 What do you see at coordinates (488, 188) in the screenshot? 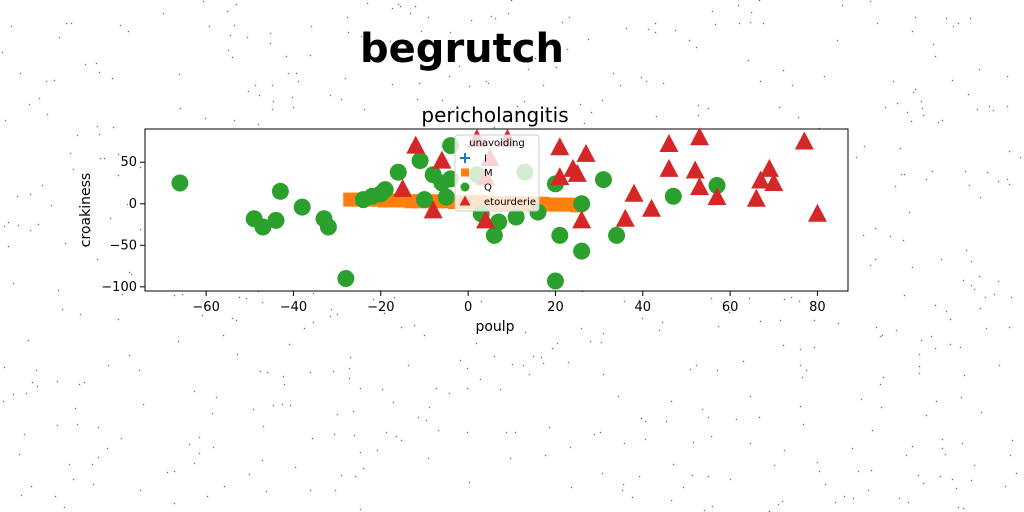
I see `legend-label-2: Q` at bounding box center [488, 188].